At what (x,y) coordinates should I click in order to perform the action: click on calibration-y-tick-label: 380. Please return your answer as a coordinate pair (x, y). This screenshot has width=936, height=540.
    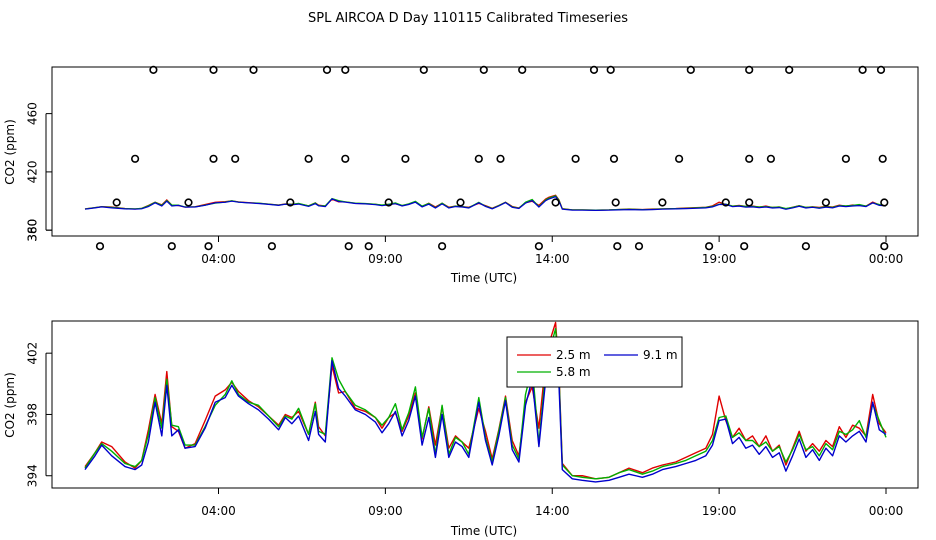
    Looking at the image, I should click on (33, 230).